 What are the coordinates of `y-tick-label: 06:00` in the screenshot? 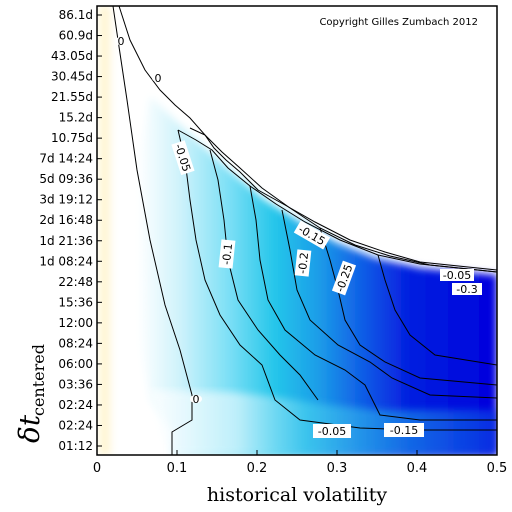 It's located at (75, 364).